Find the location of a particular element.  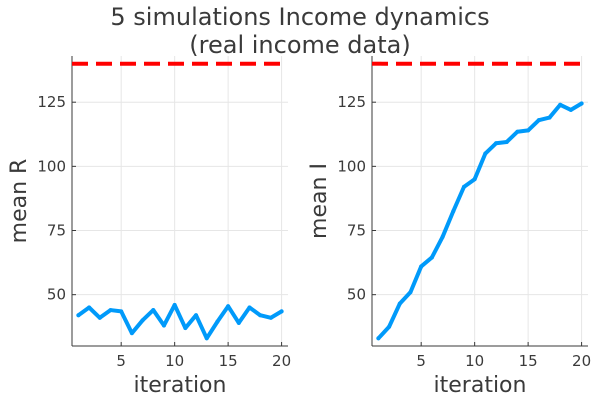

x-tick-label-right-3: 20 is located at coordinates (581, 361).